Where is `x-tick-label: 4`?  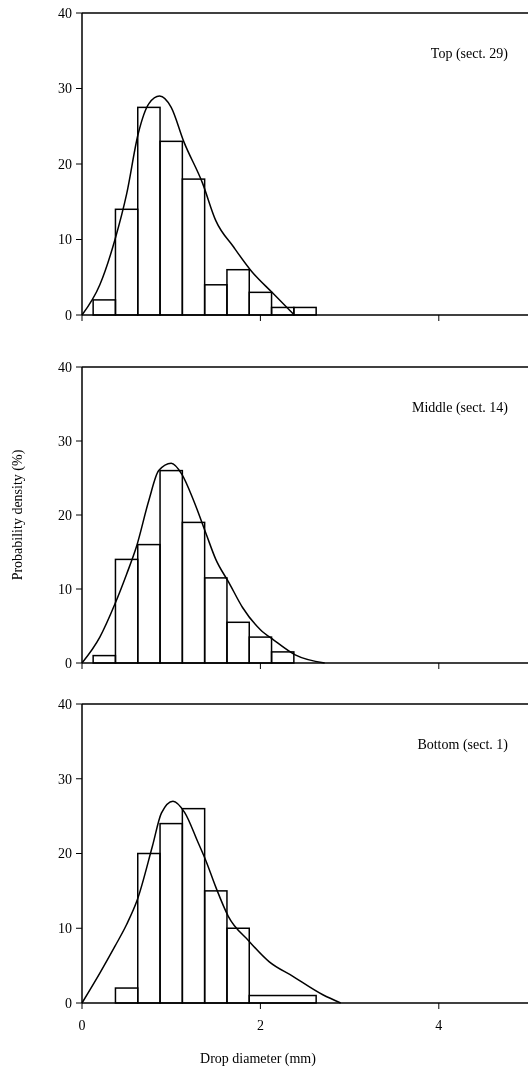
x-tick-label: 4 is located at coordinates (439, 1025).